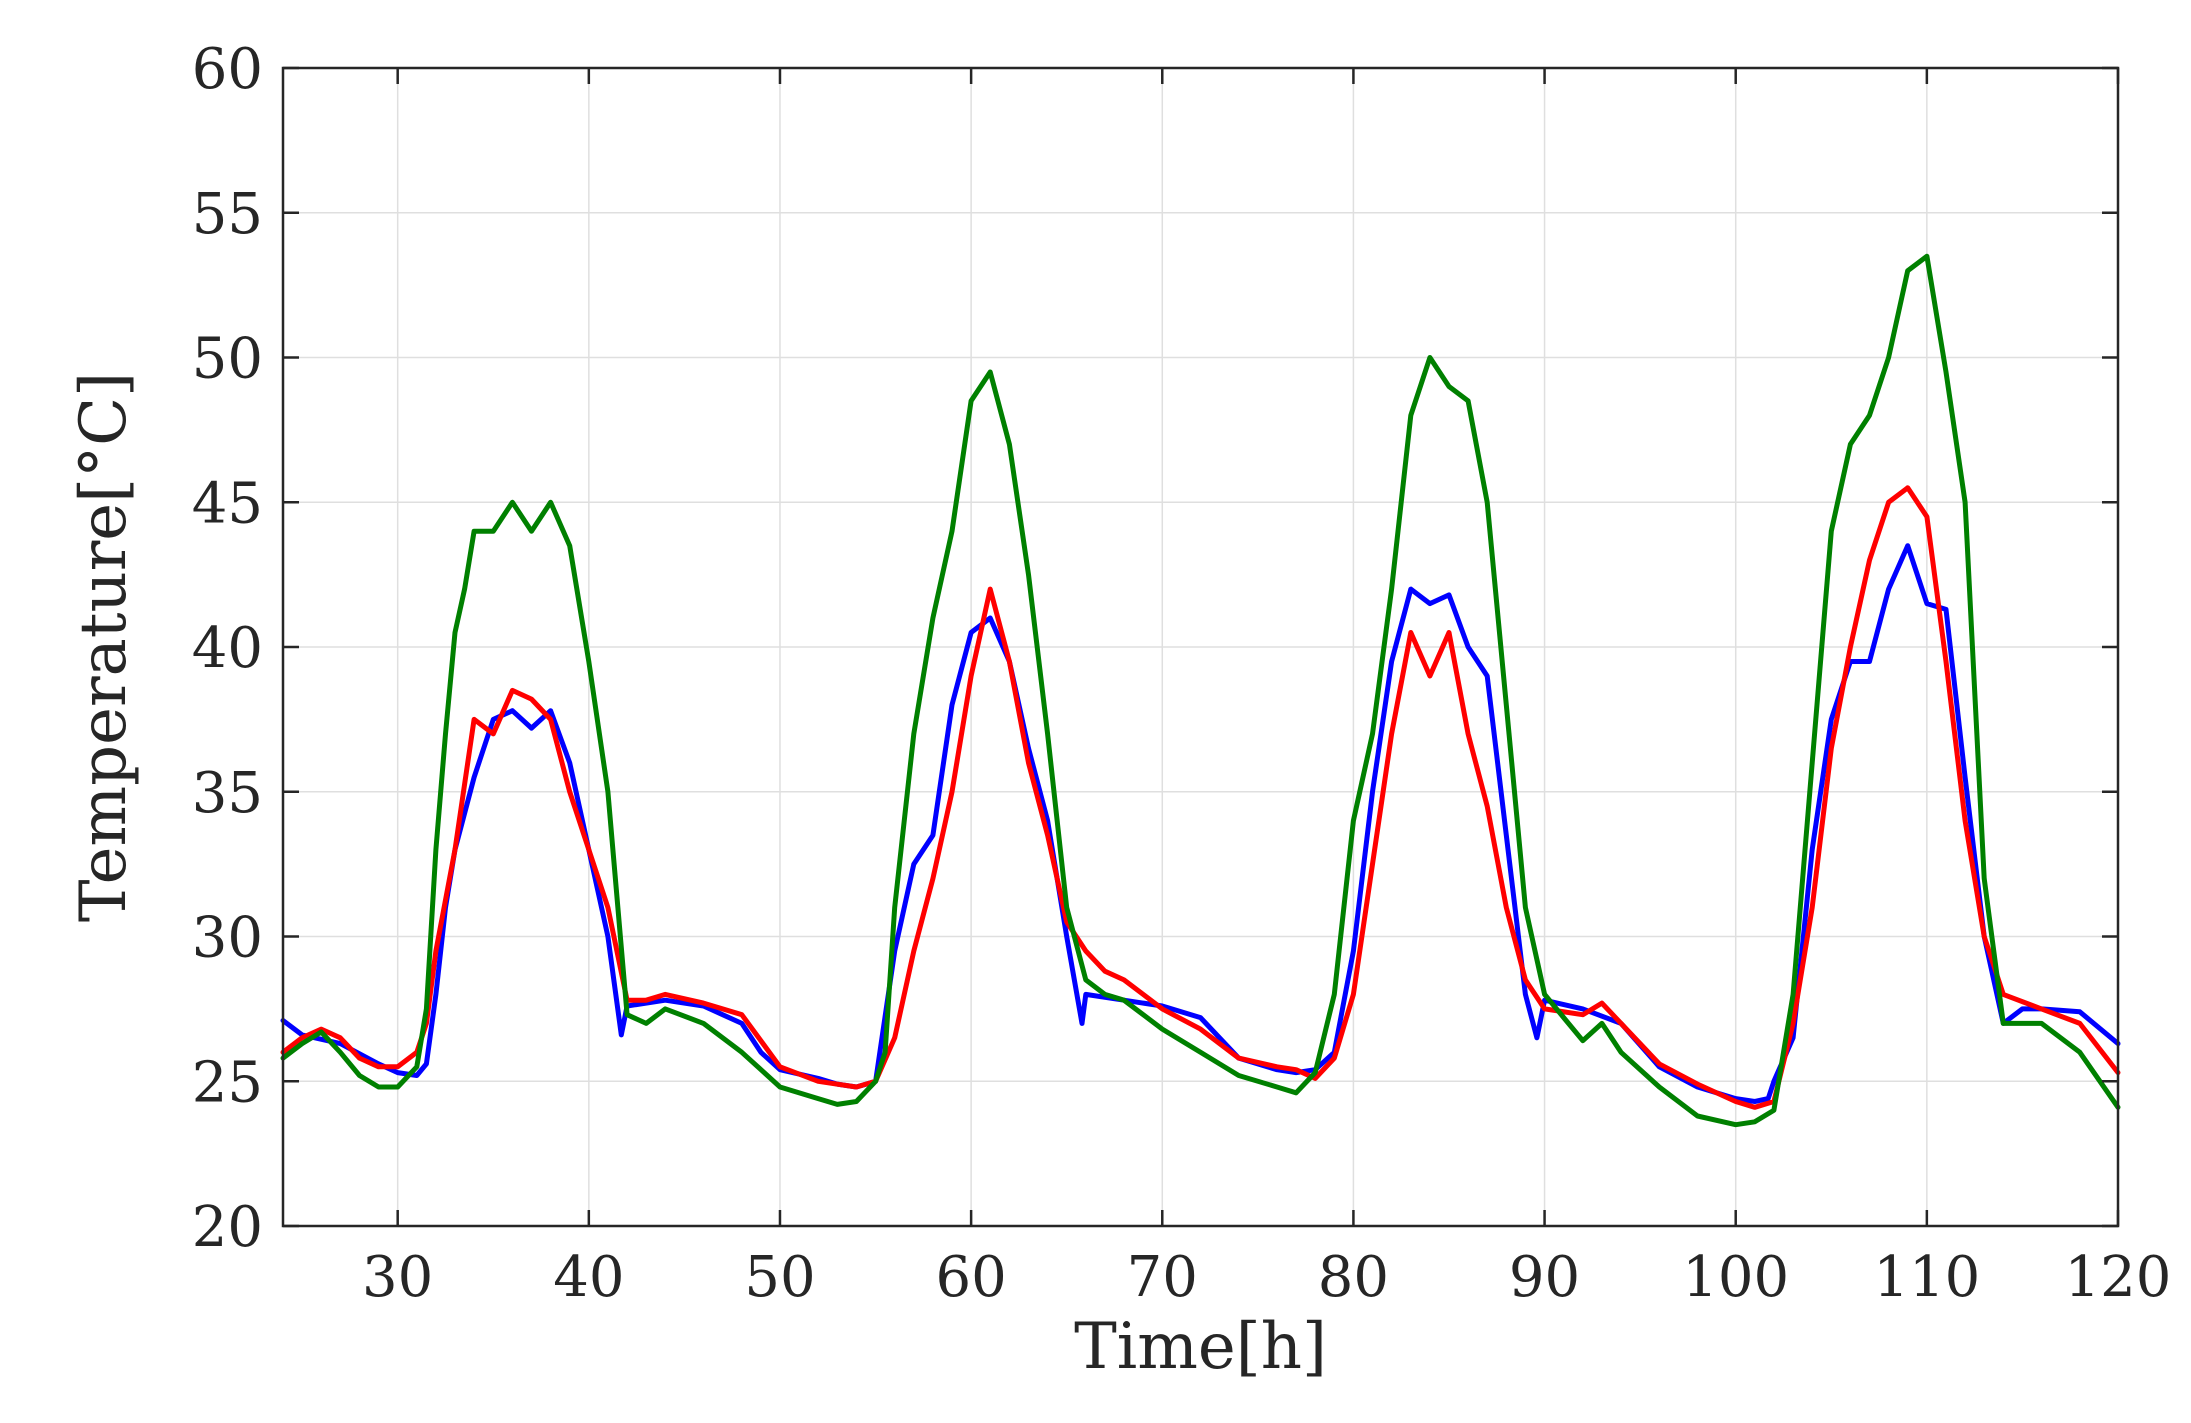  What do you see at coordinates (227, 793) in the screenshot?
I see `y-tick-label: 35` at bounding box center [227, 793].